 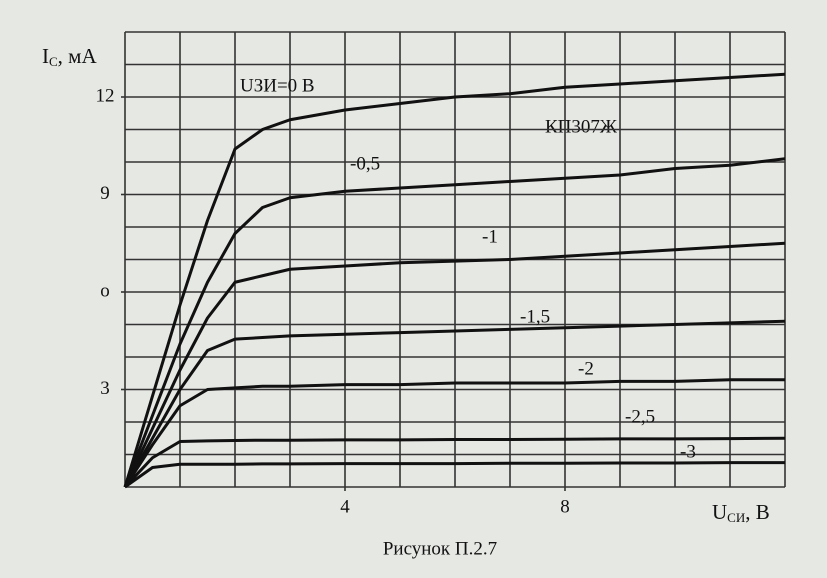 I want to click on curve-label: -2, so click(x=586, y=368).